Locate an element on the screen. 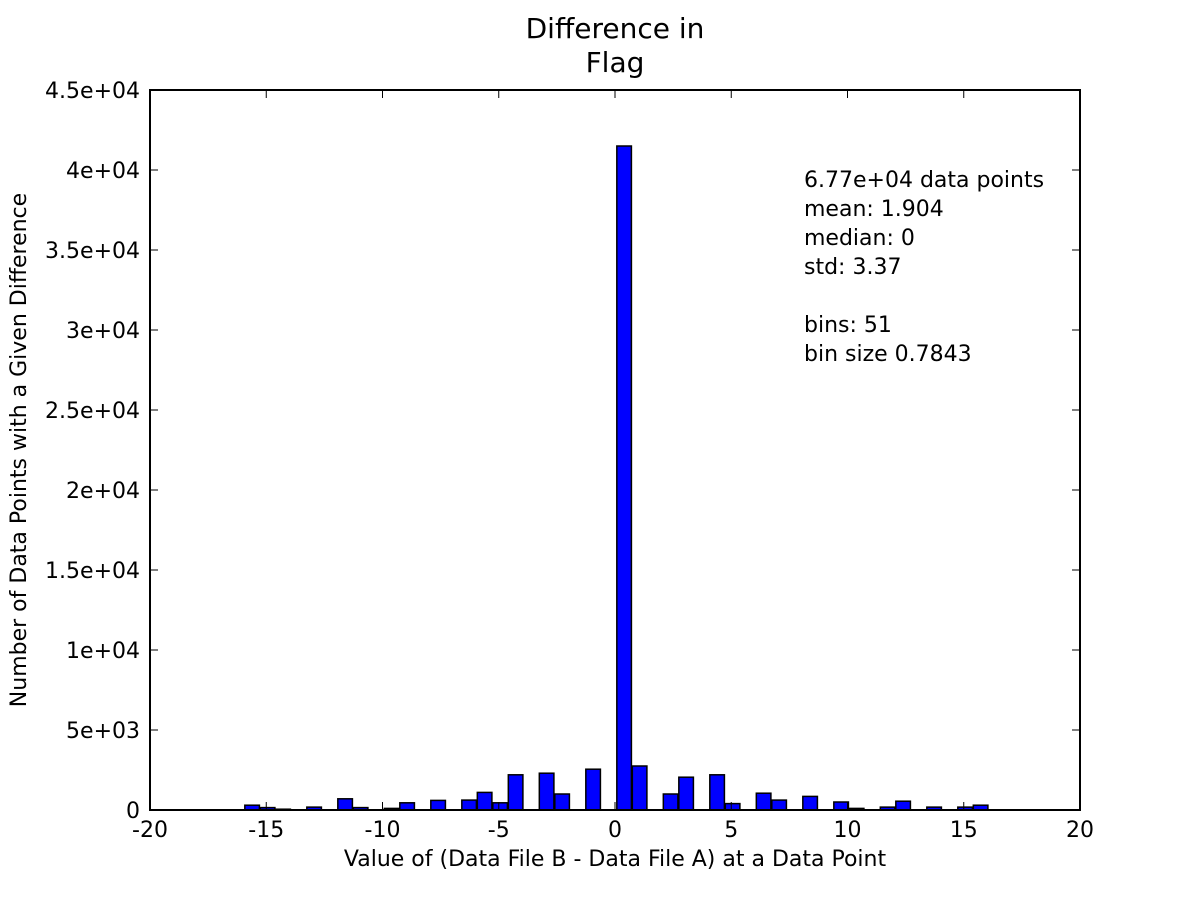 The width and height of the screenshot is (1200, 900). y-tick-label: 3e+04 is located at coordinates (103, 331).